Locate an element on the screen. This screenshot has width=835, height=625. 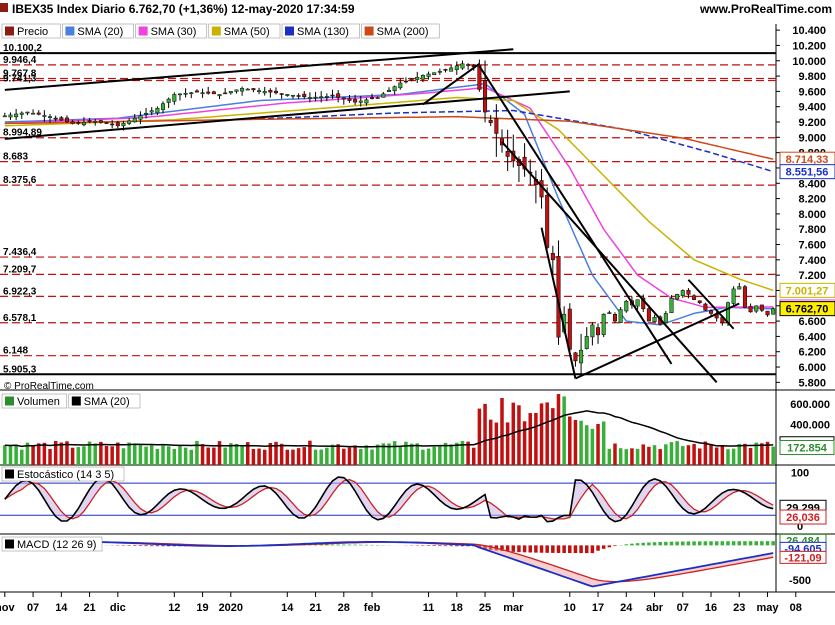
price-tick-label: 7.600 is located at coordinates (812, 246).